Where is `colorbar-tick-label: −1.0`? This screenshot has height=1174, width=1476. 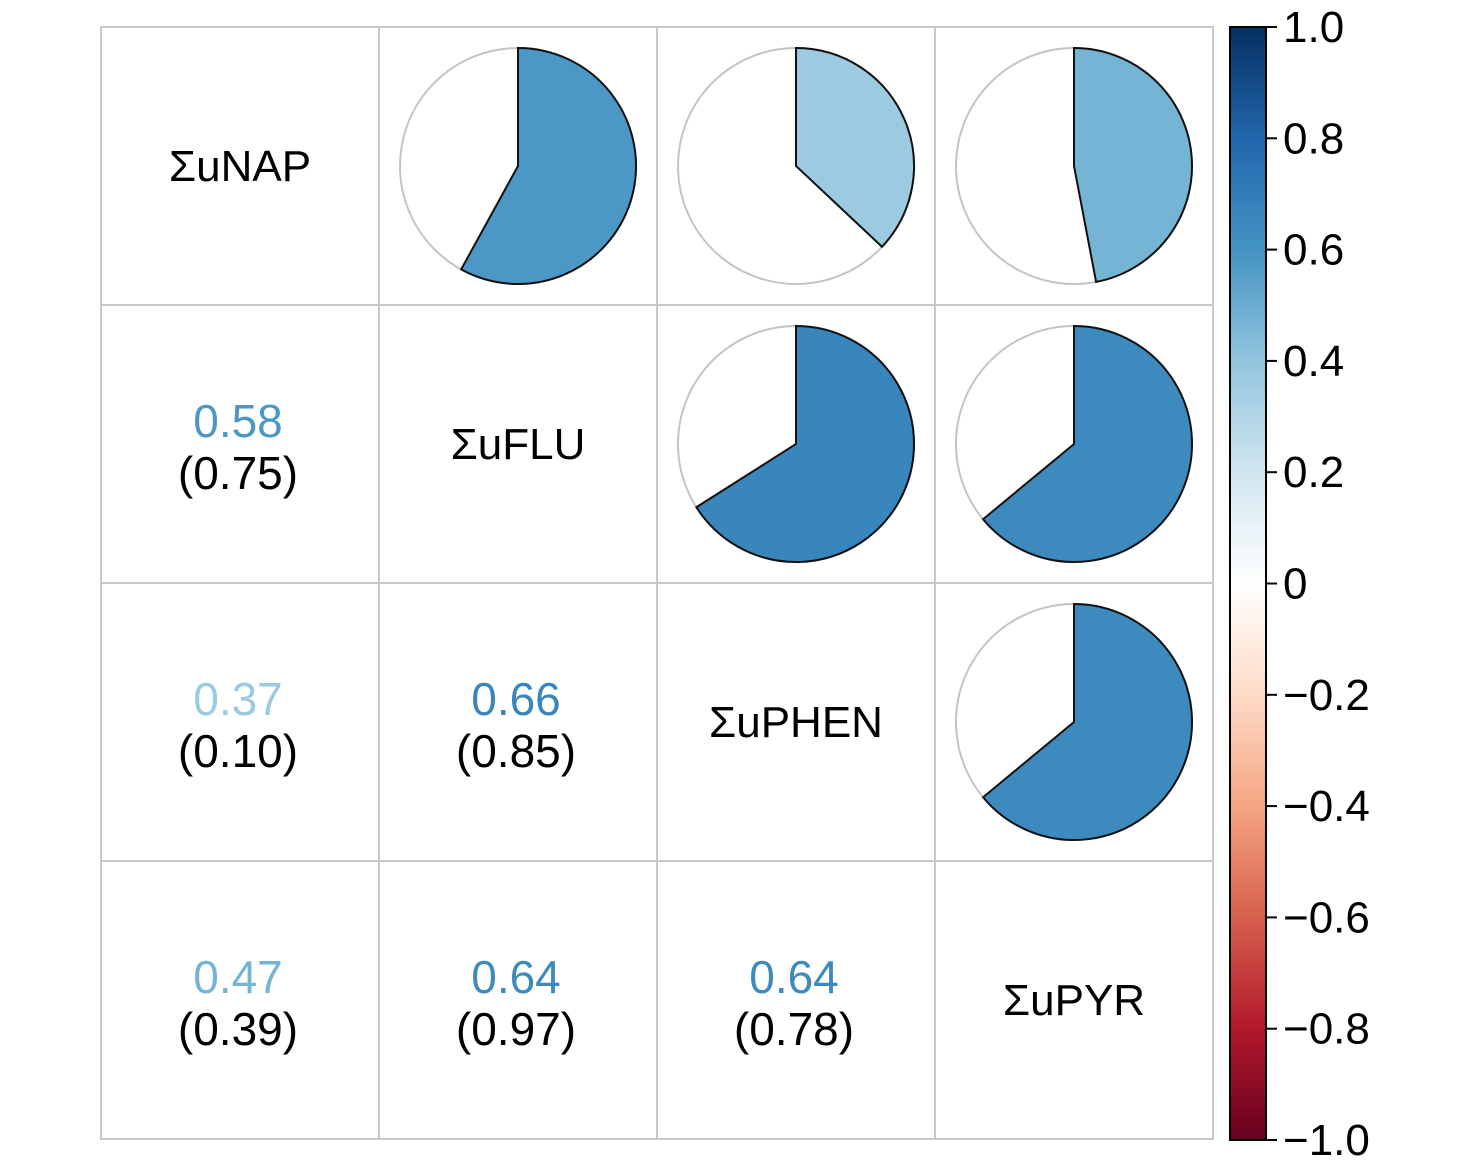
colorbar-tick-label: −1.0 is located at coordinates (1326, 1140).